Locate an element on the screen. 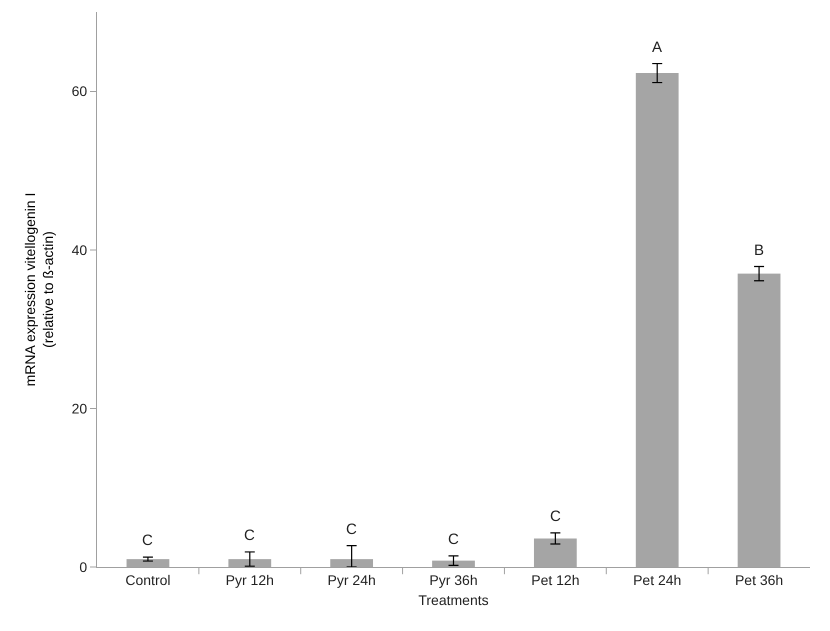 Image resolution: width=830 pixels, height=631 pixels. x-tick-label: Pet 36h is located at coordinates (759, 580).